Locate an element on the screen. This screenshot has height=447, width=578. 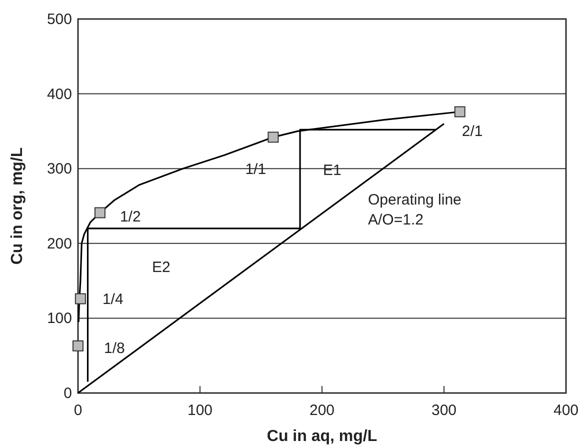
annotation: 1/8 is located at coordinates (114, 348).